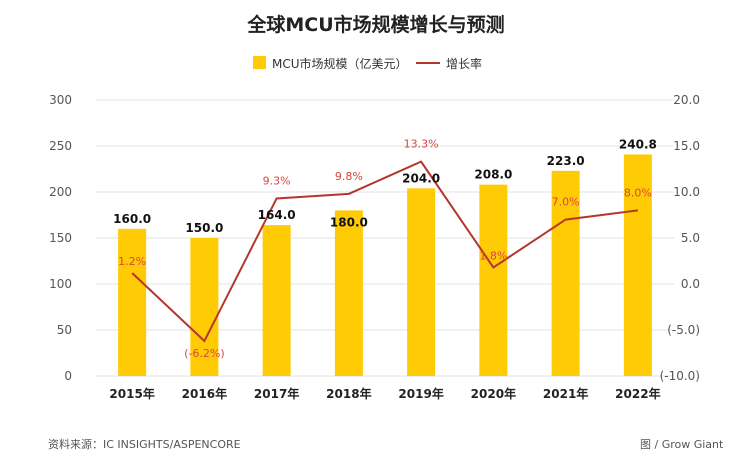 The width and height of the screenshot is (752, 452). I want to click on bar-value-label: 164.0, so click(277, 215).